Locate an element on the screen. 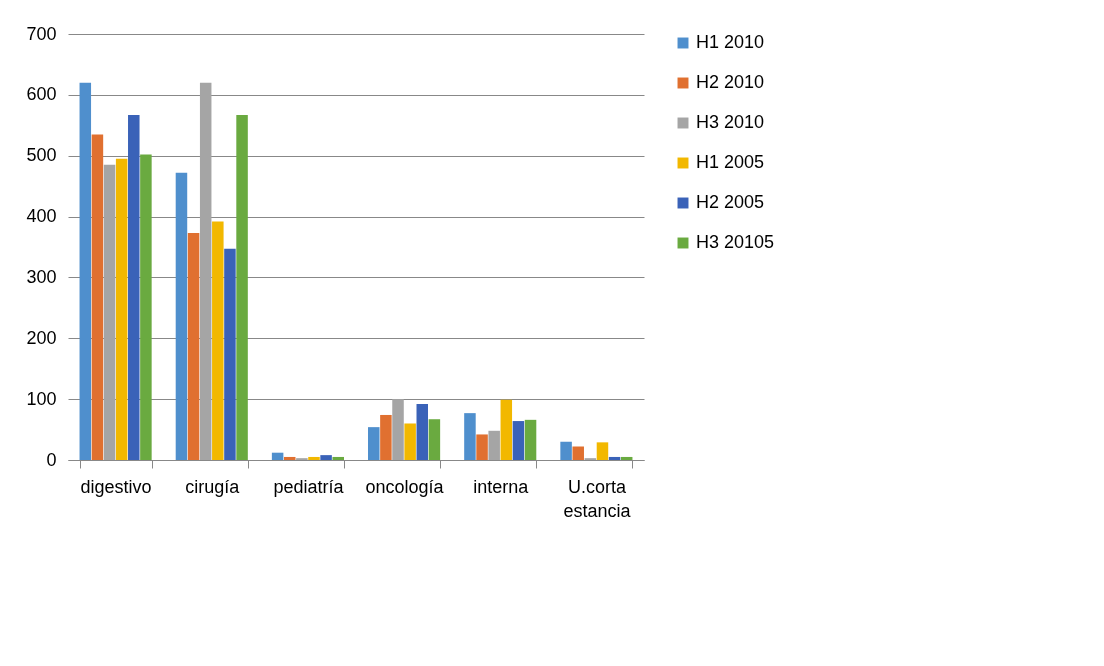 The image size is (1104, 666). y-tick-label: 300 is located at coordinates (41, 276).